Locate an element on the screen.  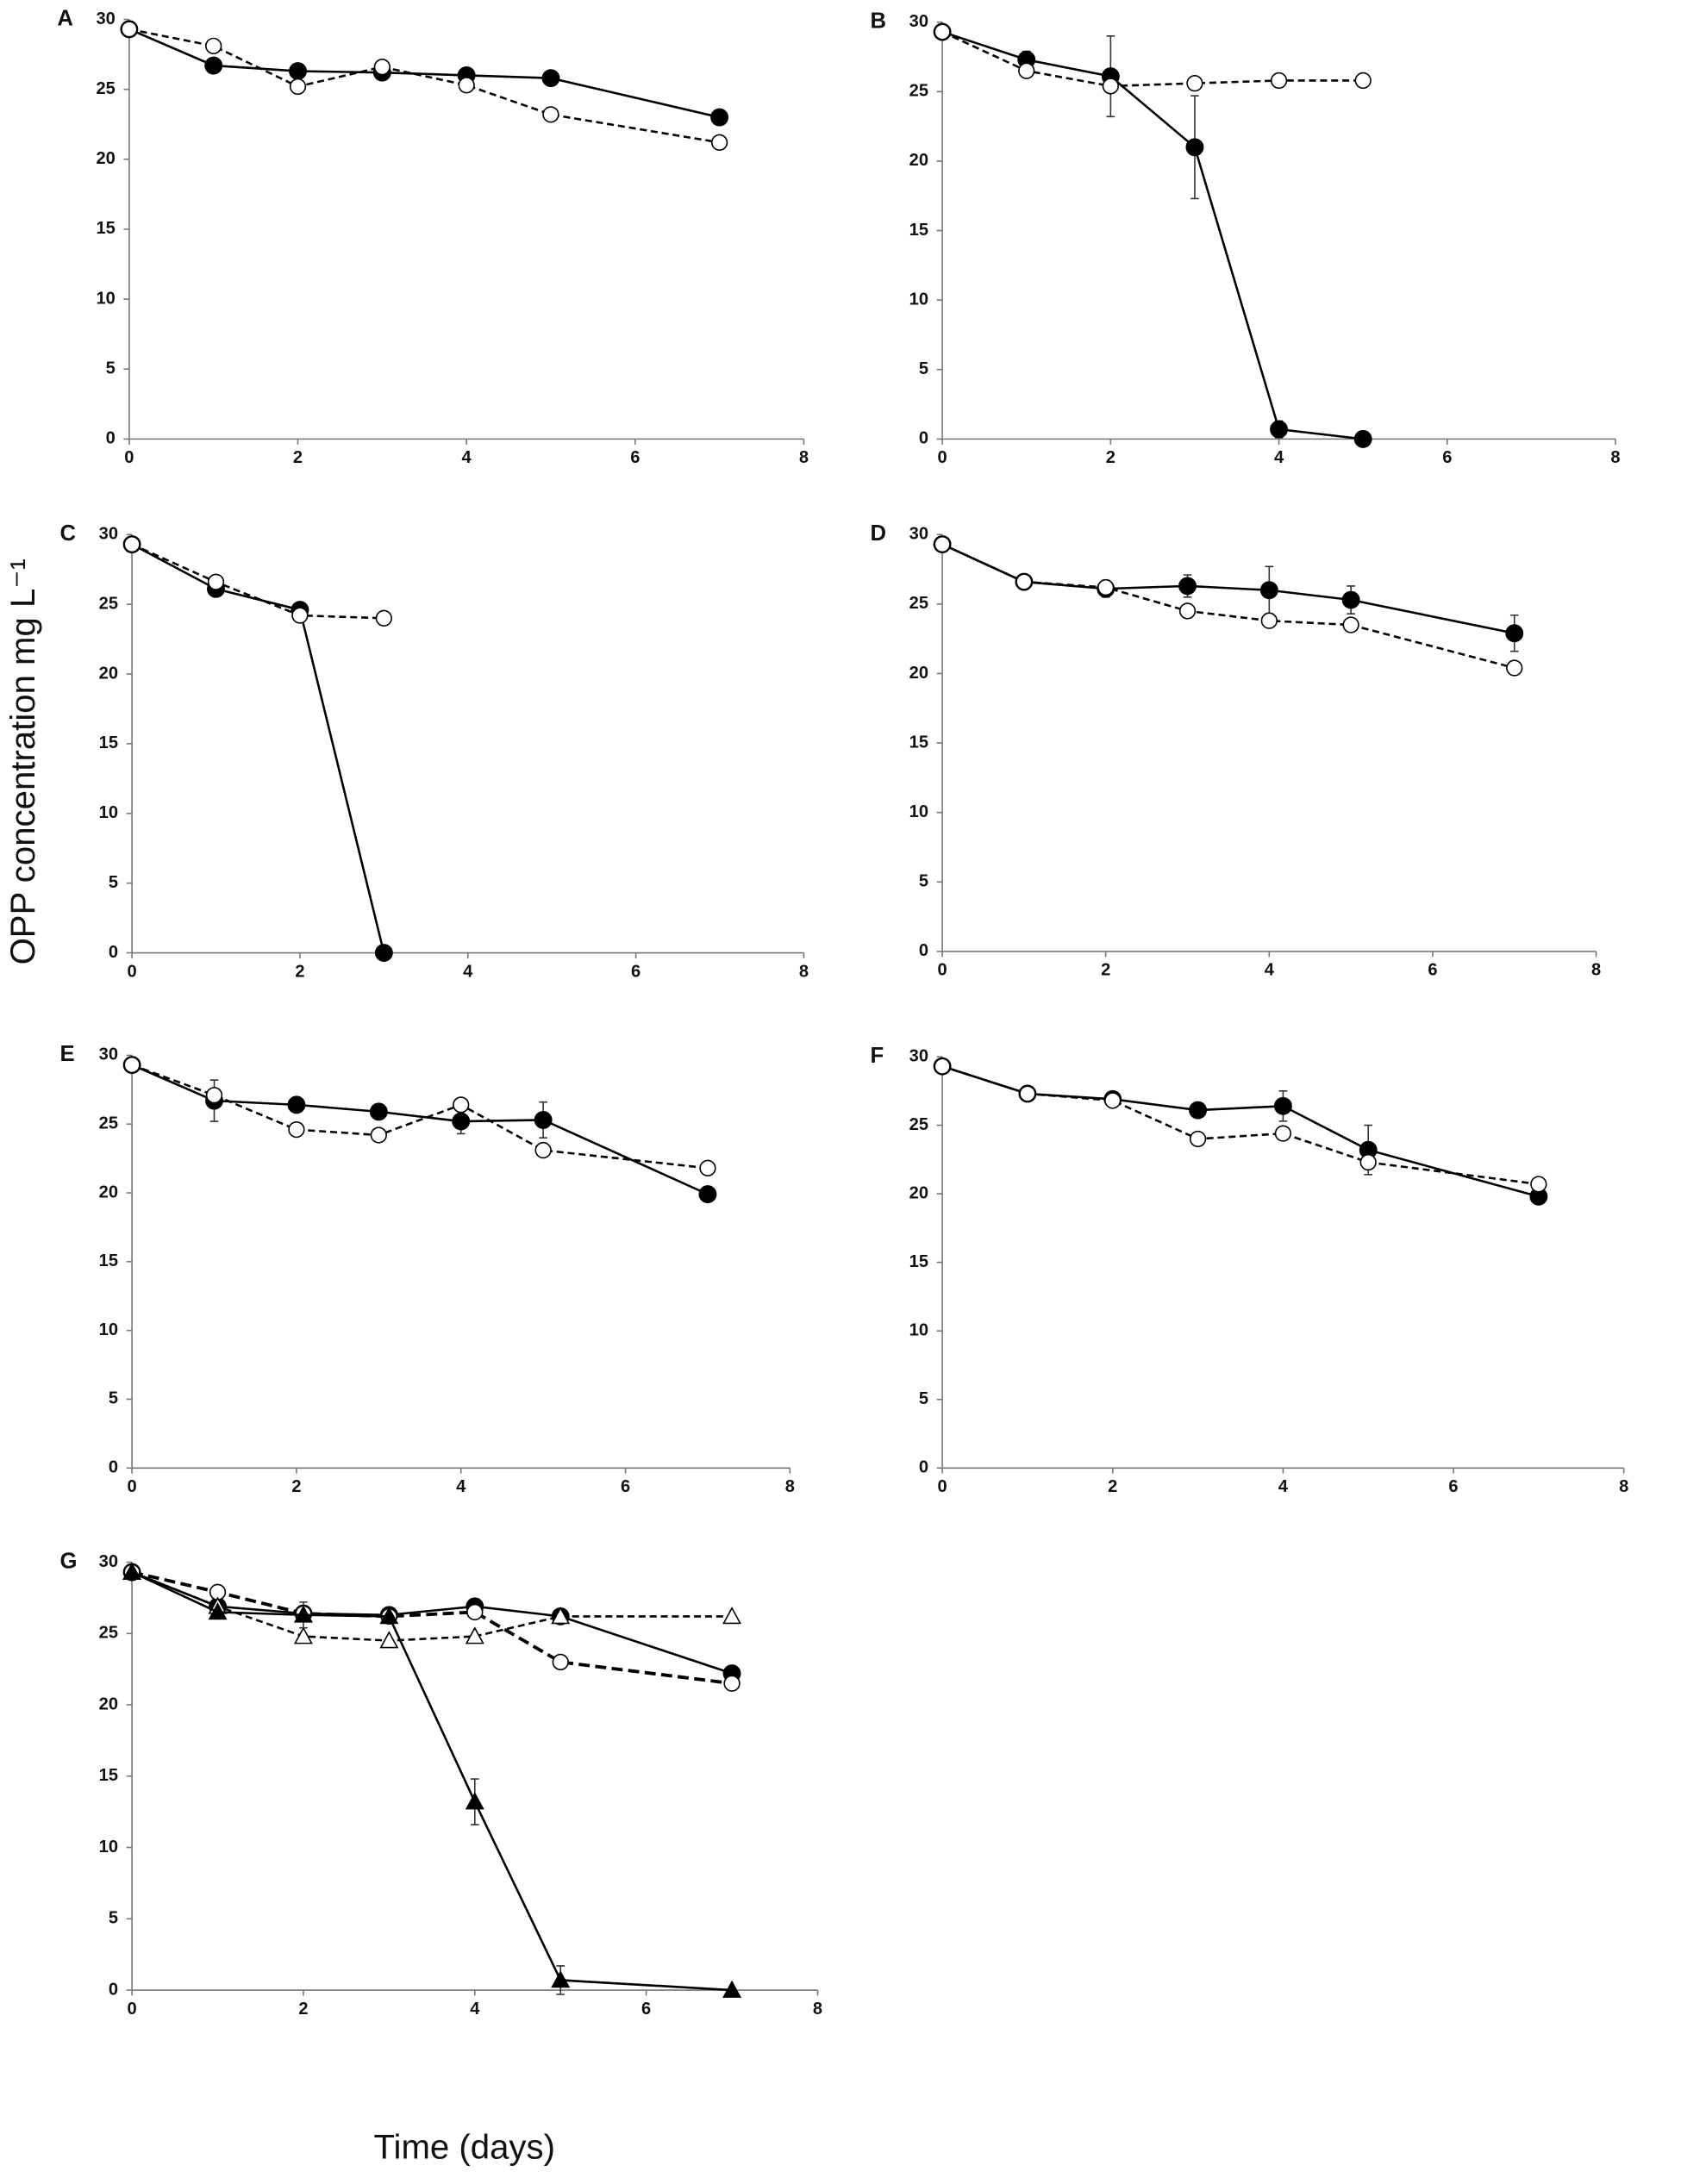
panel-label: G is located at coordinates (69, 1561).